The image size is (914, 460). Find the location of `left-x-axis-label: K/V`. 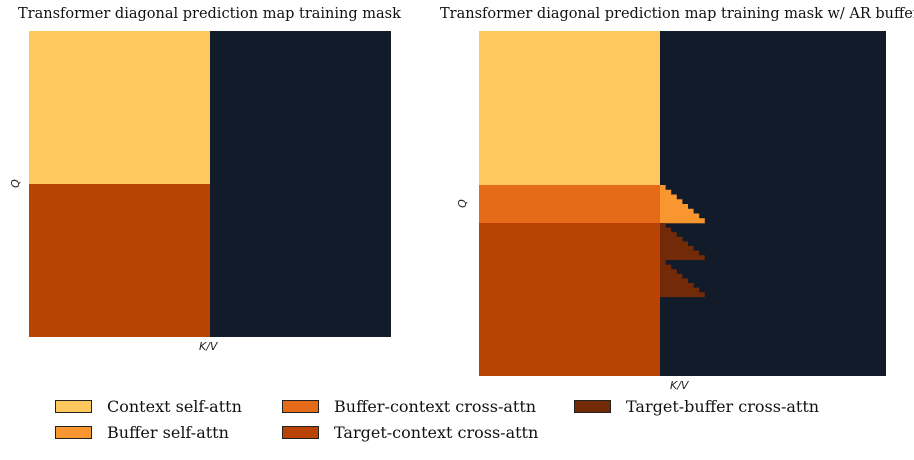

left-x-axis-label: K/V is located at coordinates (208, 346).